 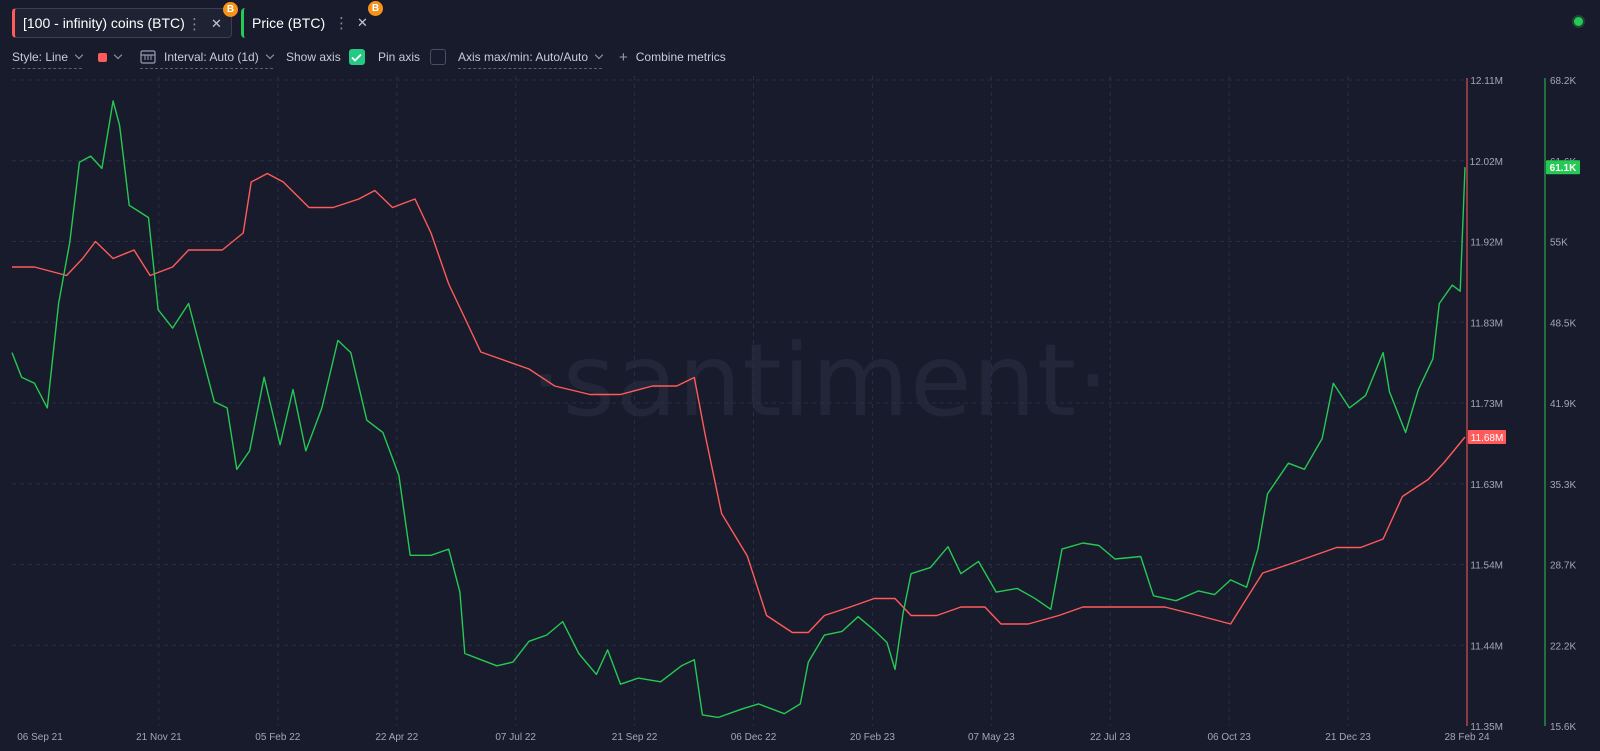 I want to click on metric-tab-price: Price (BTC) ⋮ ✕ B, so click(x=312, y=19).